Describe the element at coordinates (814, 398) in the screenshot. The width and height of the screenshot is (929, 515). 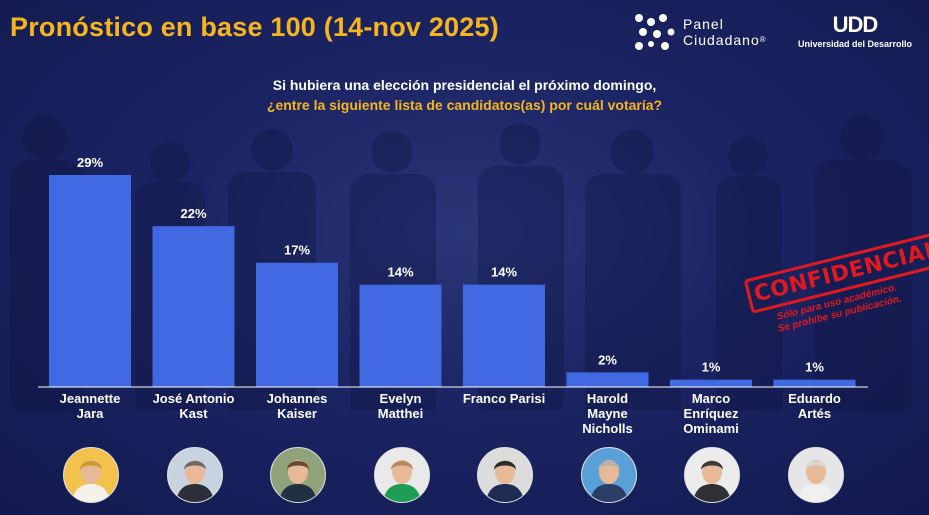
I see `category-label-7-0: Eduardo` at that location.